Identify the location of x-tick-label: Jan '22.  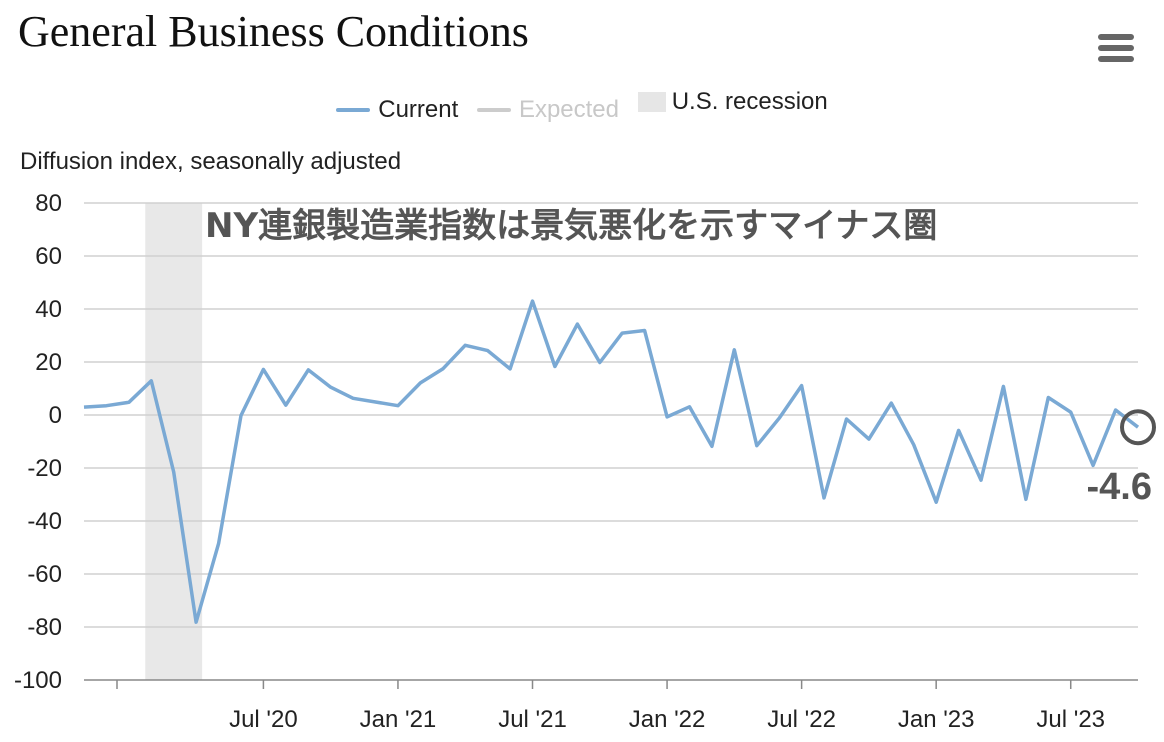
(667, 719).